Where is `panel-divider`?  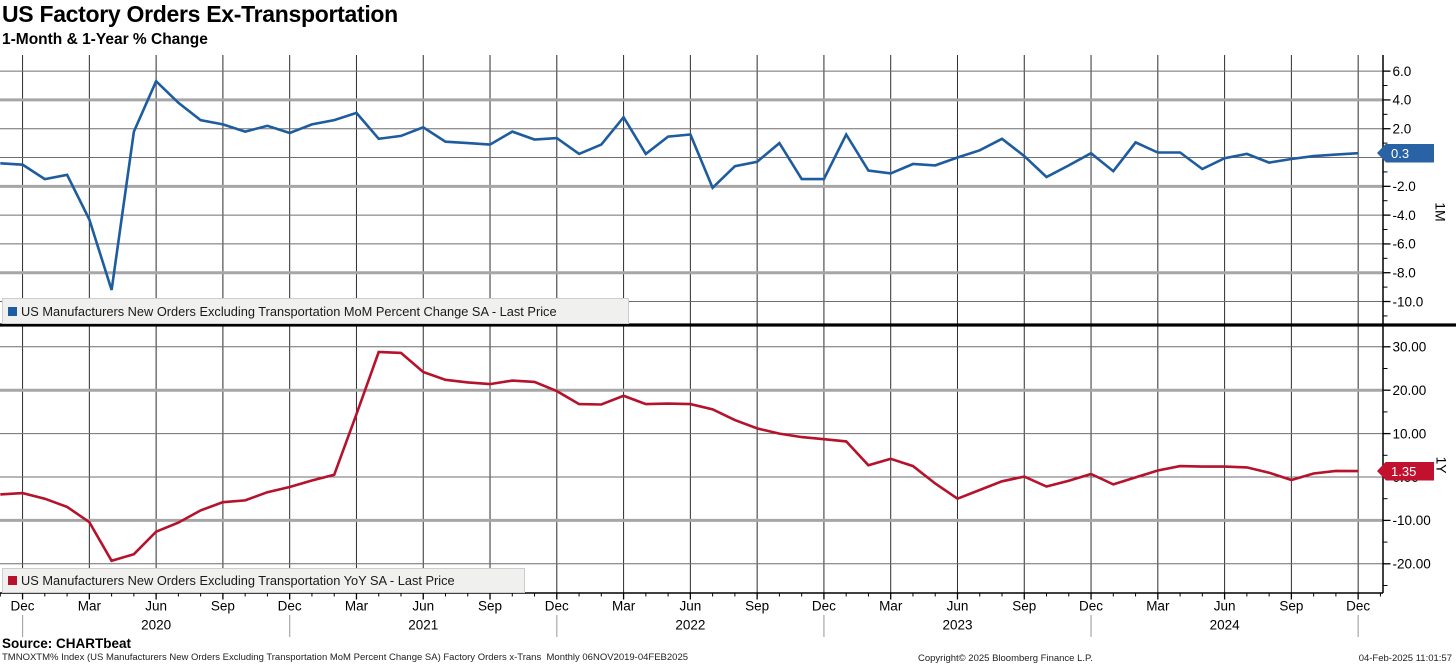
panel-divider is located at coordinates (728, 325).